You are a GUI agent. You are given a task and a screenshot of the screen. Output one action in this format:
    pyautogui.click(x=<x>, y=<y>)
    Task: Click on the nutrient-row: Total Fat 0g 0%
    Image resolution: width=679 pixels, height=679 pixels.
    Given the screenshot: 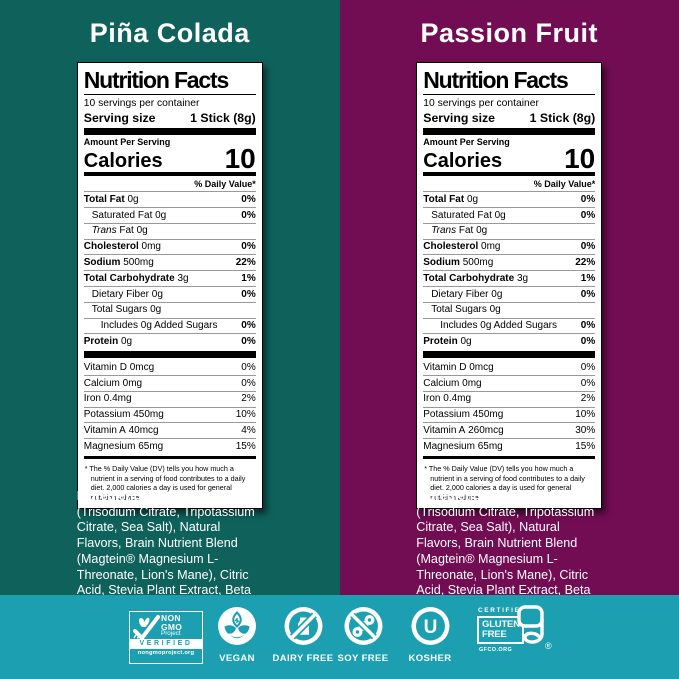 What is the action you would take?
    pyautogui.click(x=509, y=199)
    